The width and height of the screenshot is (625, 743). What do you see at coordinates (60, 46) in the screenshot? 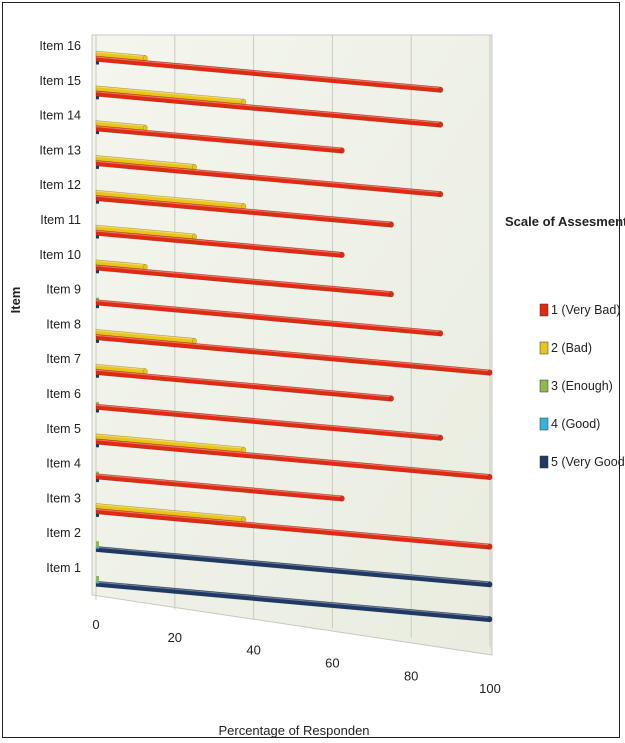
I see `category-label: Item 16` at bounding box center [60, 46].